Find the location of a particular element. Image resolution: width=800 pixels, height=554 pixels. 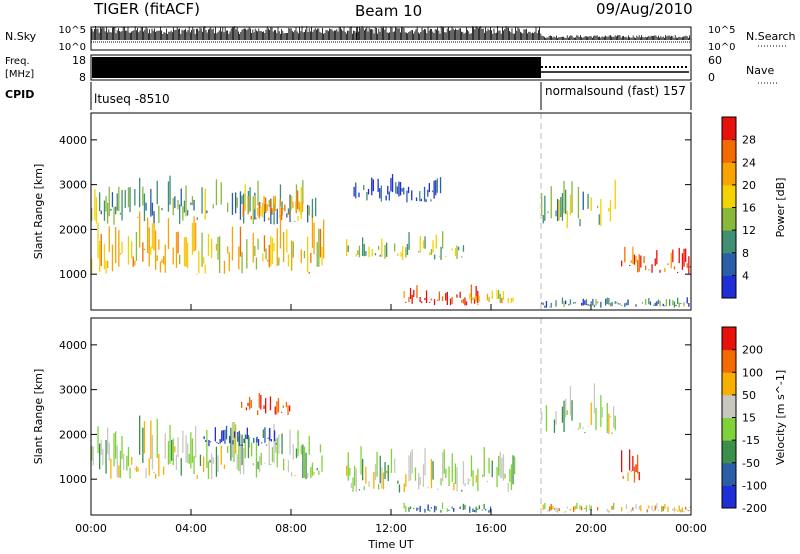

nsearch-tick-top: 10^5 is located at coordinates (721, 30).